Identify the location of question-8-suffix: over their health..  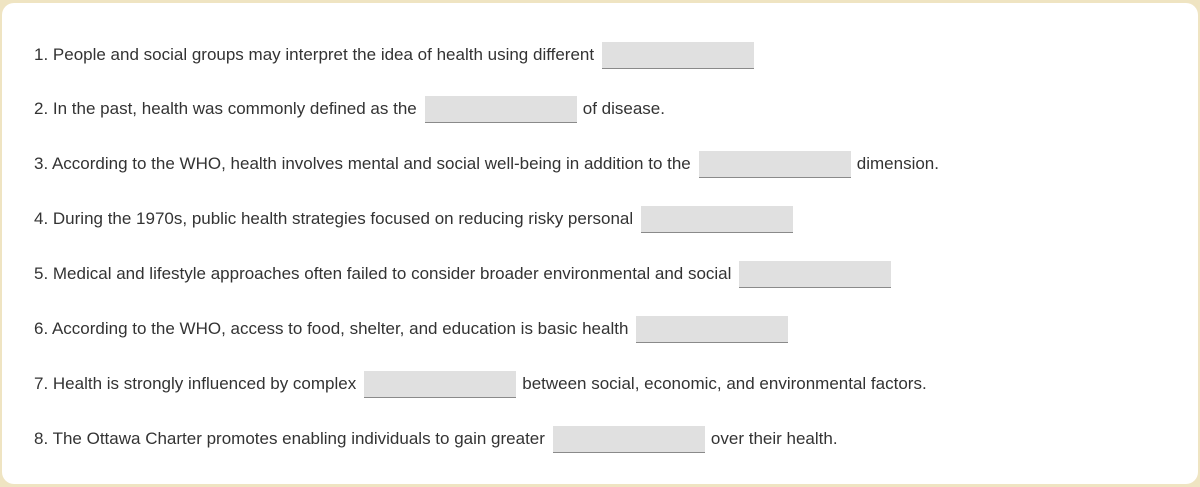
(774, 438).